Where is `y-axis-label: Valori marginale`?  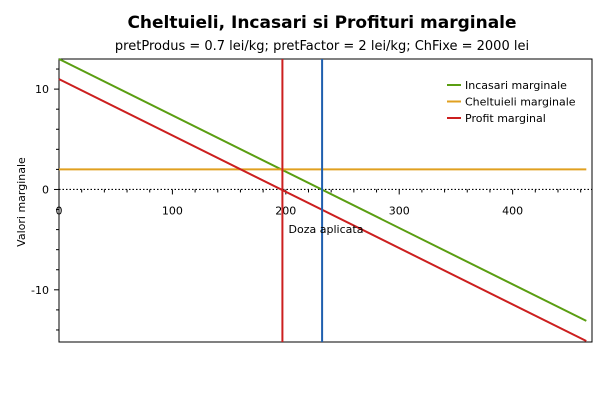 y-axis-label: Valori marginale is located at coordinates (21, 202).